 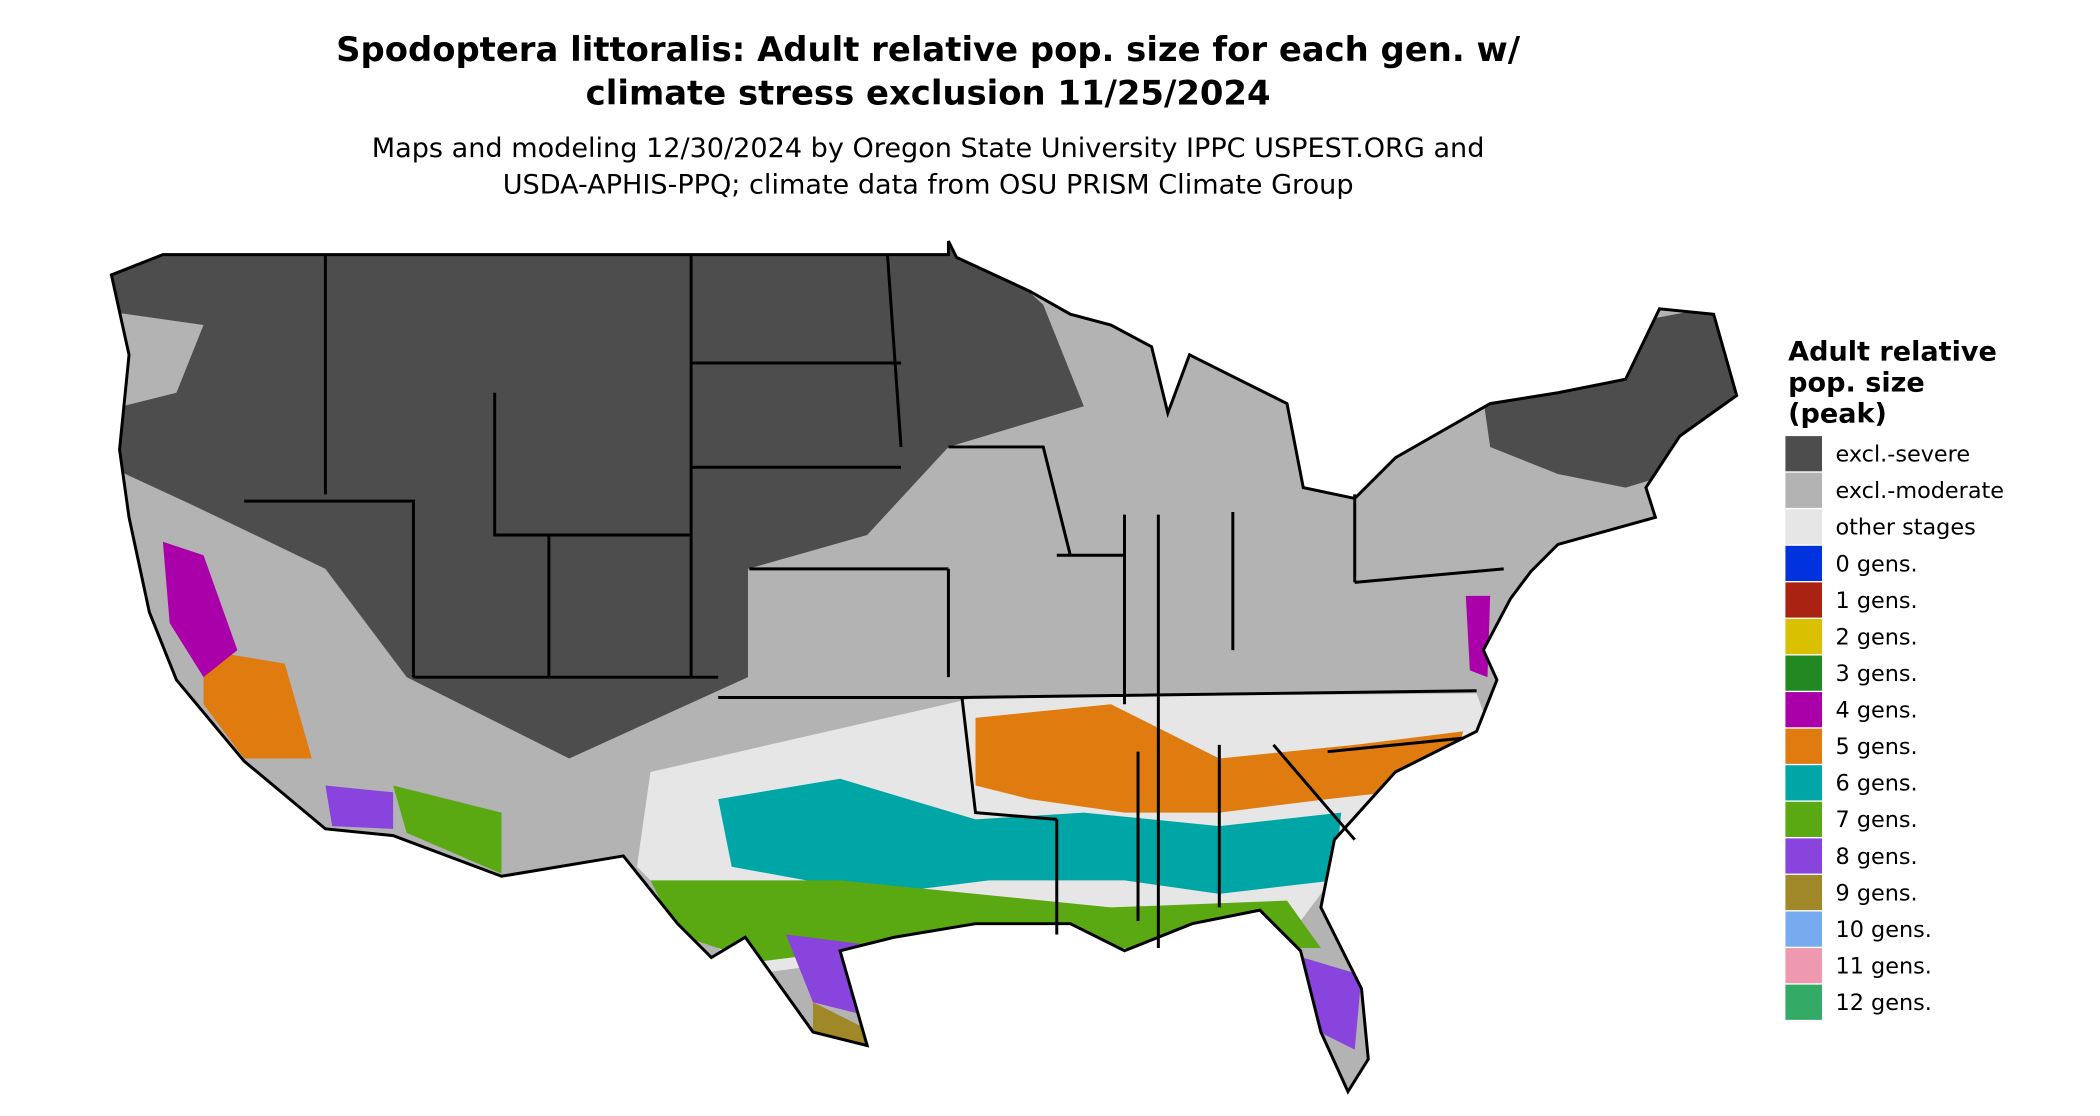 What do you see at coordinates (1837, 414) in the screenshot?
I see `legend-title: (peak)` at bounding box center [1837, 414].